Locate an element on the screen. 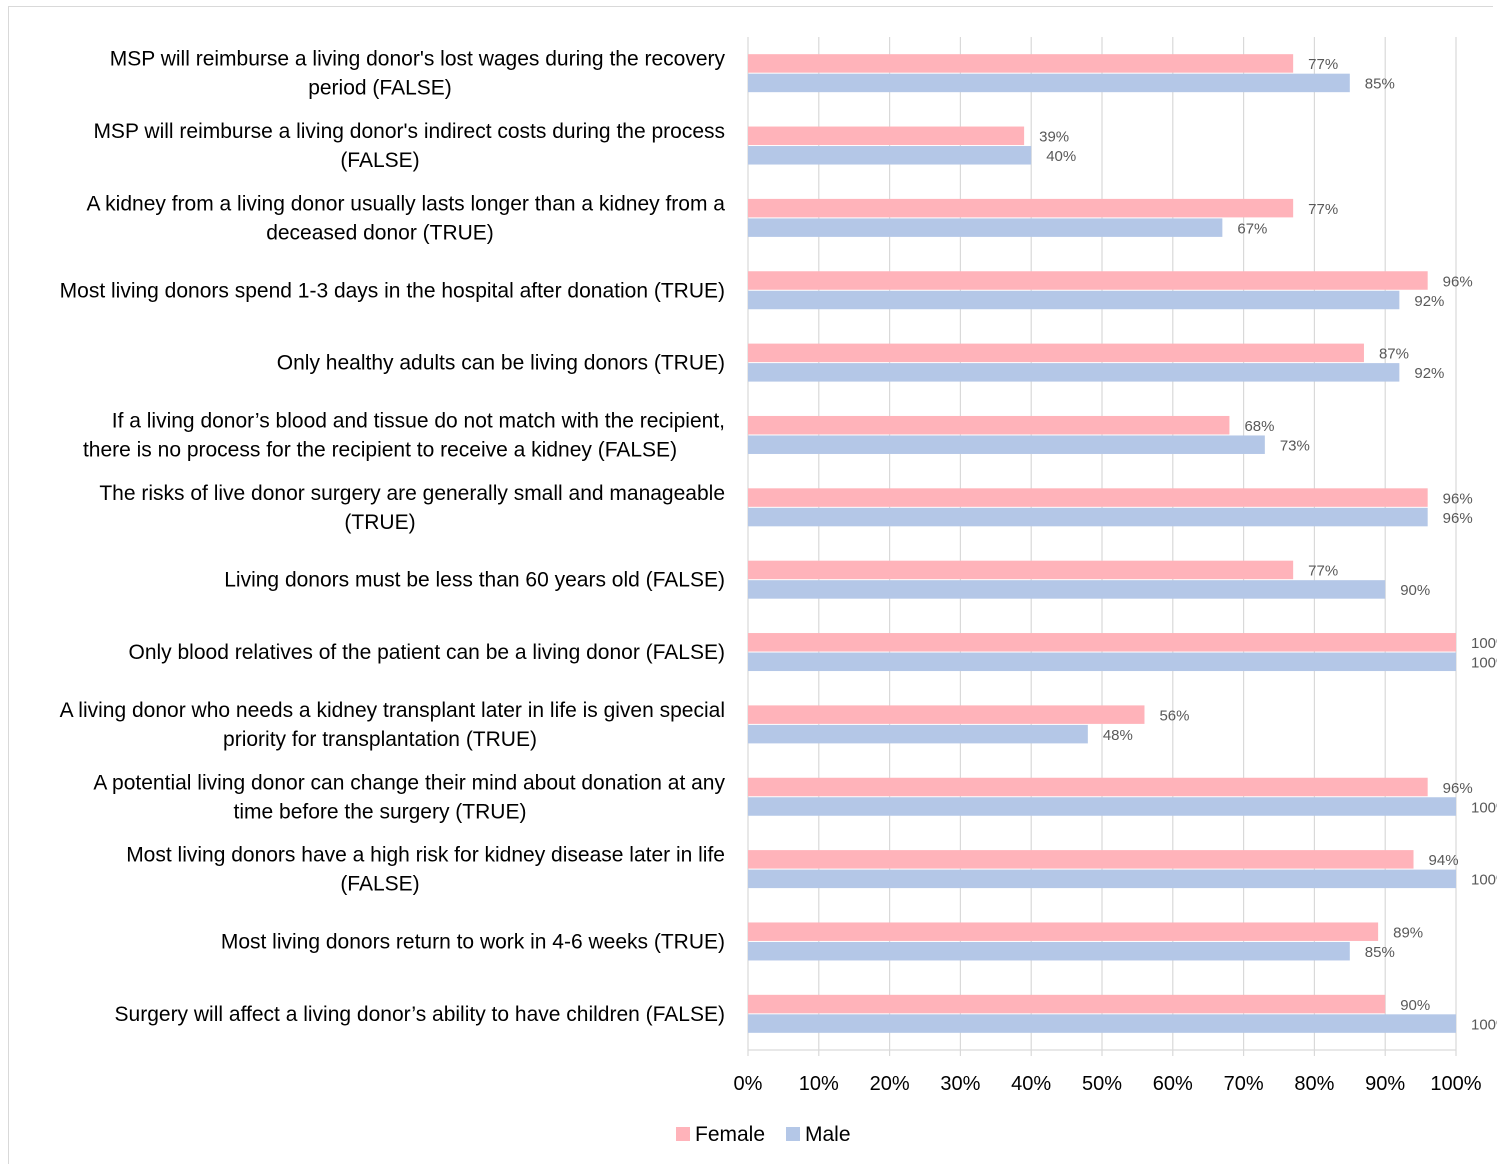 This screenshot has width=1497, height=1168. data-label-female: 39% is located at coordinates (1054, 137).